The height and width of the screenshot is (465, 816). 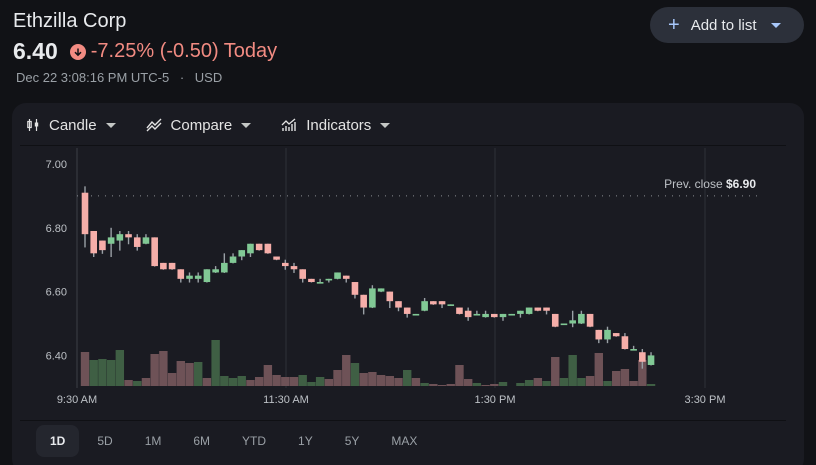 What do you see at coordinates (35, 51) in the screenshot?
I see `current-price: 6.40` at bounding box center [35, 51].